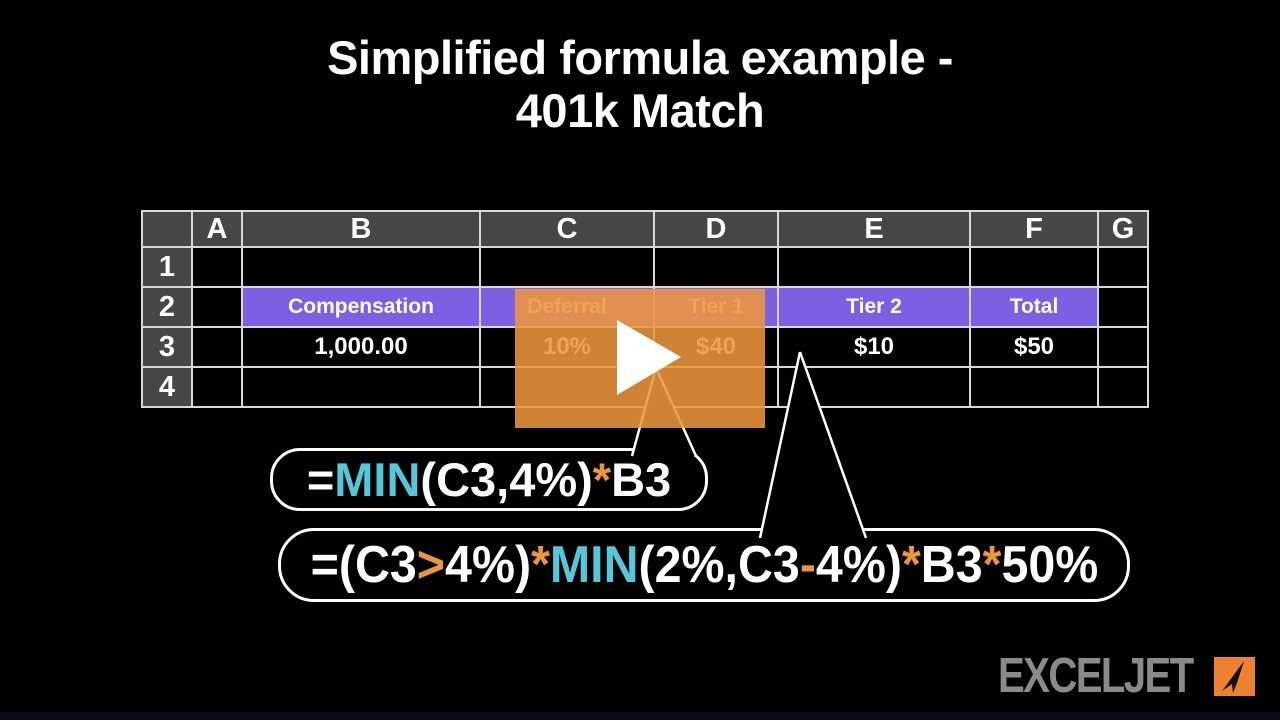 Image resolution: width=1280 pixels, height=720 pixels. I want to click on row-header-3: 3, so click(167, 347).